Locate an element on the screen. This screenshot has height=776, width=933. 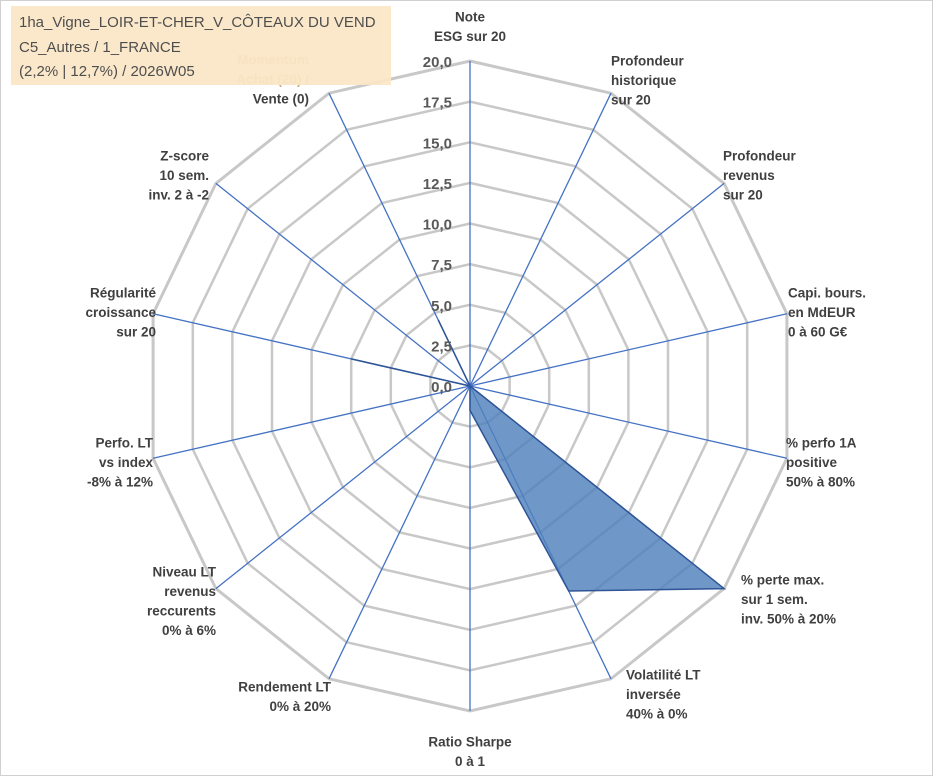
tick-label: 20,0 is located at coordinates (437, 62).